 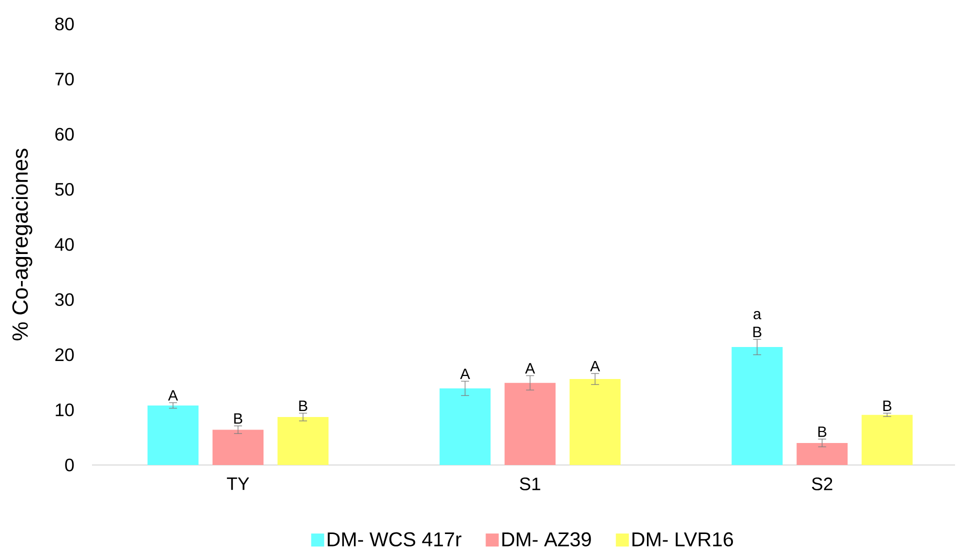 What do you see at coordinates (65, 409) in the screenshot?
I see `y-tick-label: 10` at bounding box center [65, 409].